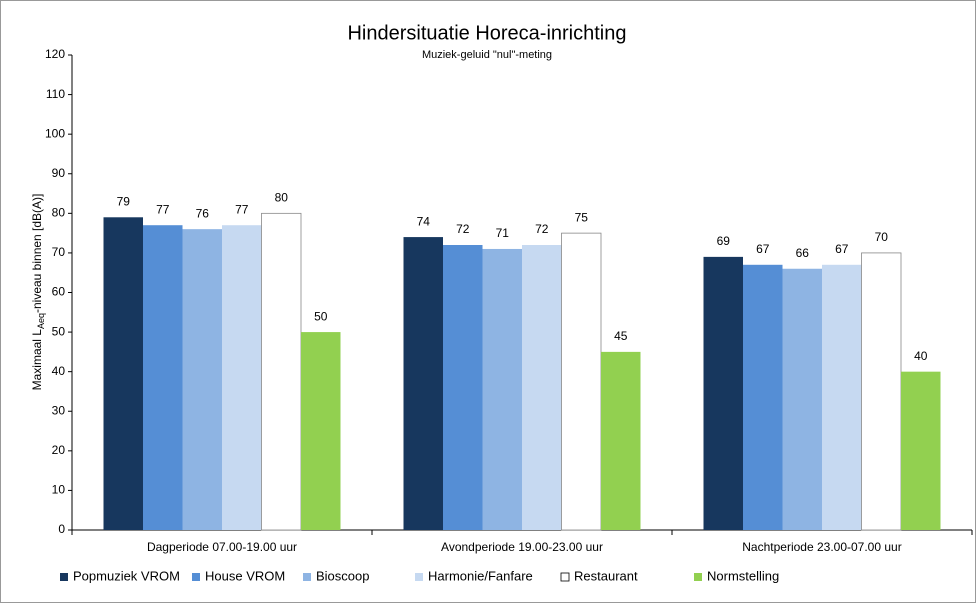  I want to click on y-tick-label: 60, so click(59, 292).